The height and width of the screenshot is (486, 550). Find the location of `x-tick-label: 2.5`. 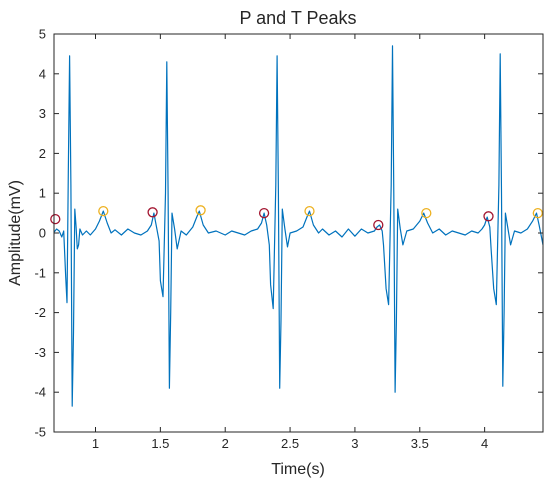

x-tick-label: 2.5 is located at coordinates (290, 443).